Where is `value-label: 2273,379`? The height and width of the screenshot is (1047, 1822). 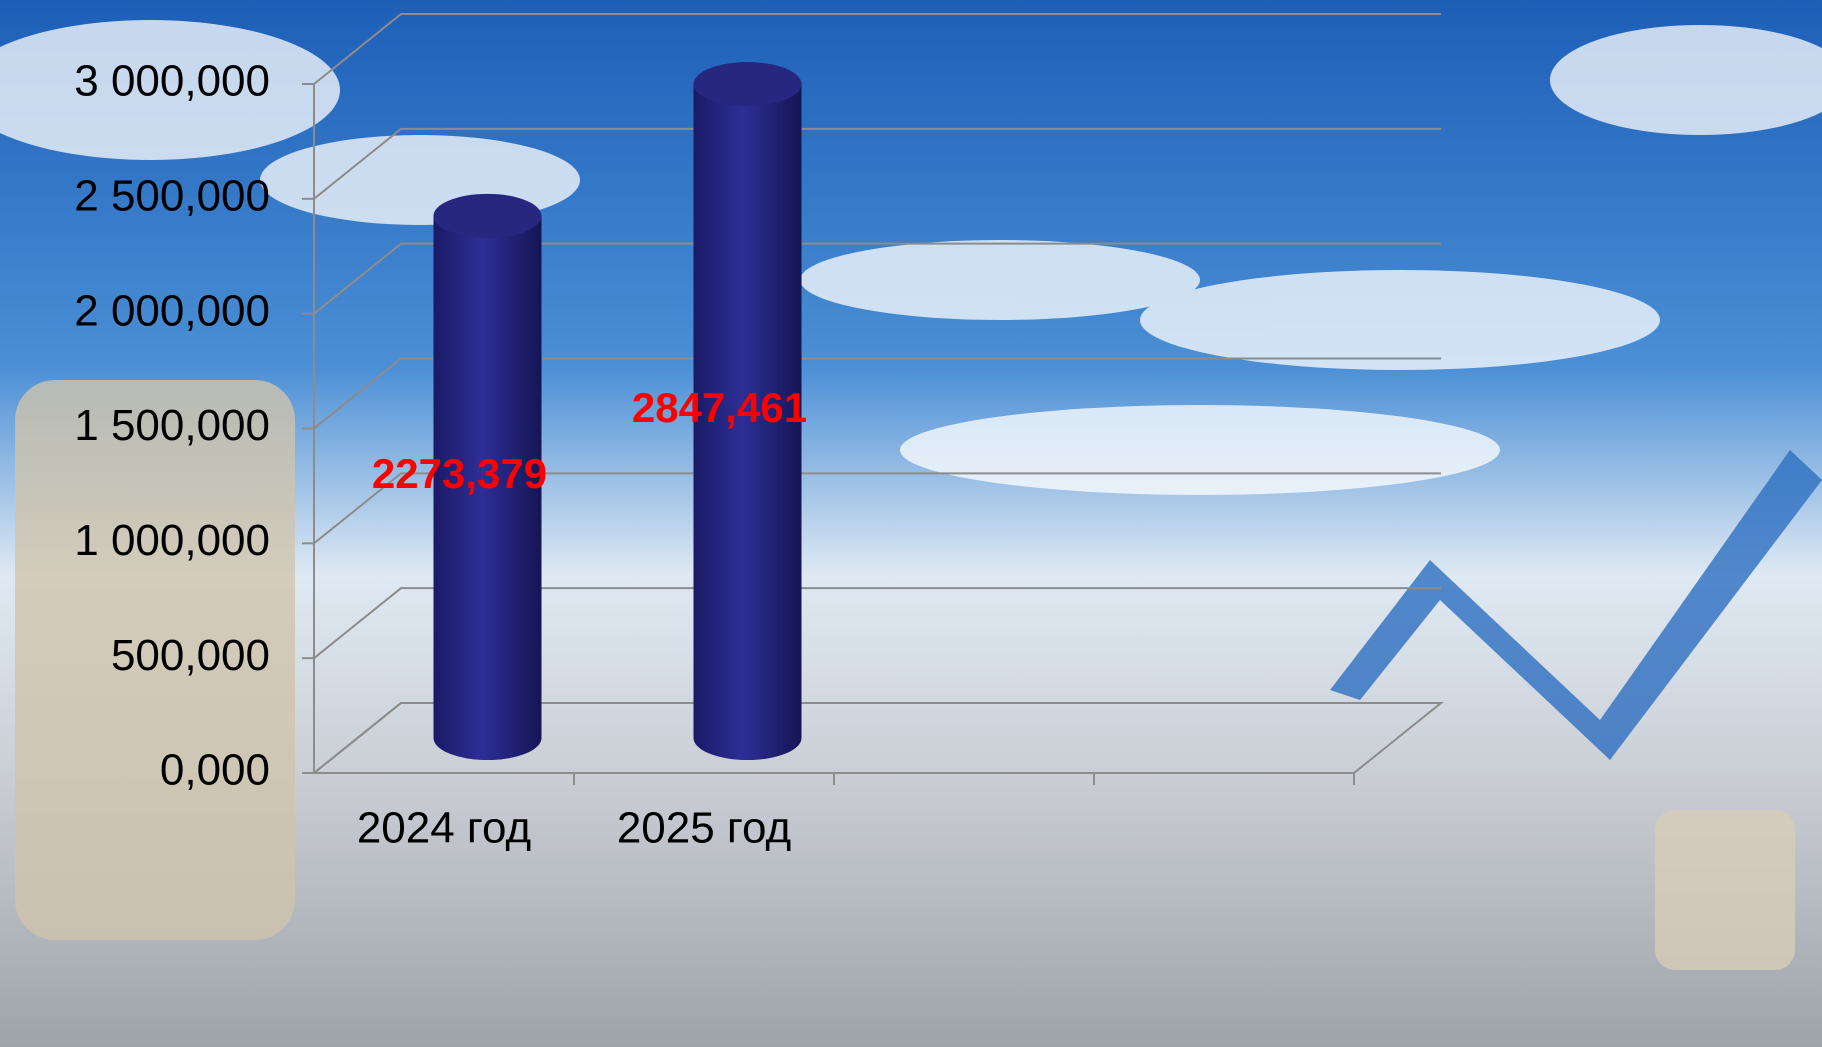 value-label: 2273,379 is located at coordinates (459, 473).